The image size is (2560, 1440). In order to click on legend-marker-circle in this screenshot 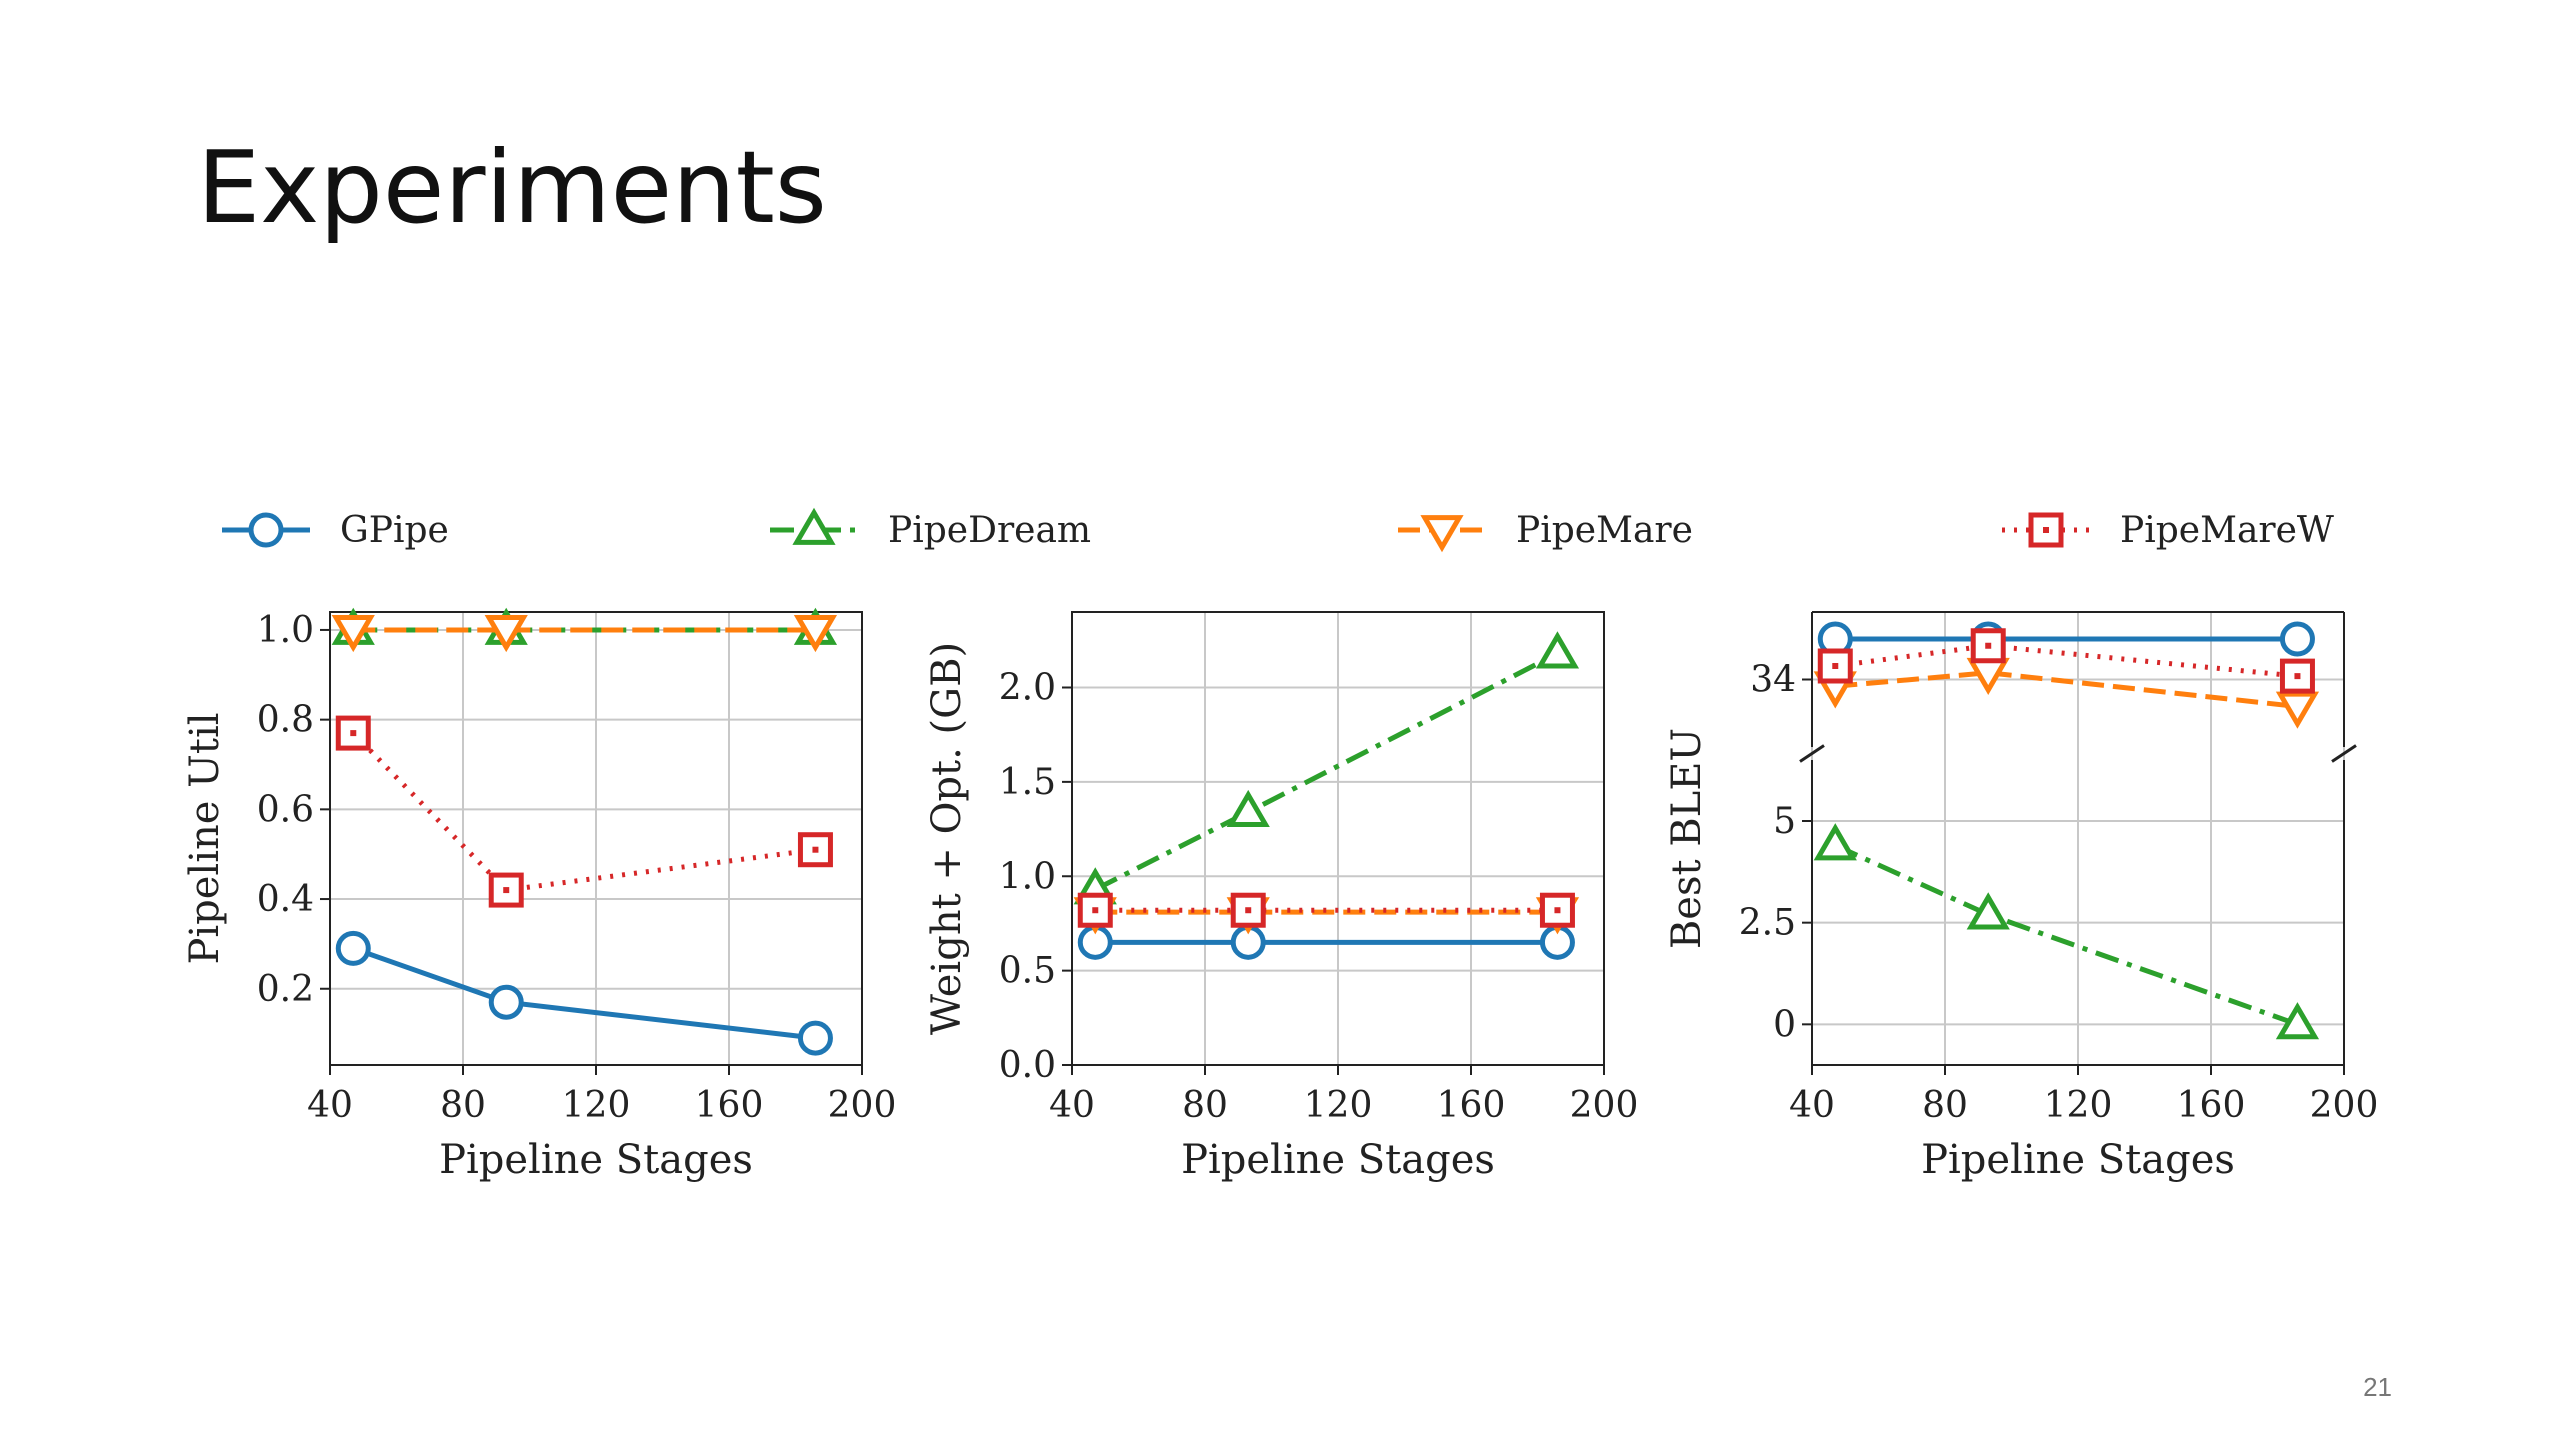, I will do `click(266, 530)`.